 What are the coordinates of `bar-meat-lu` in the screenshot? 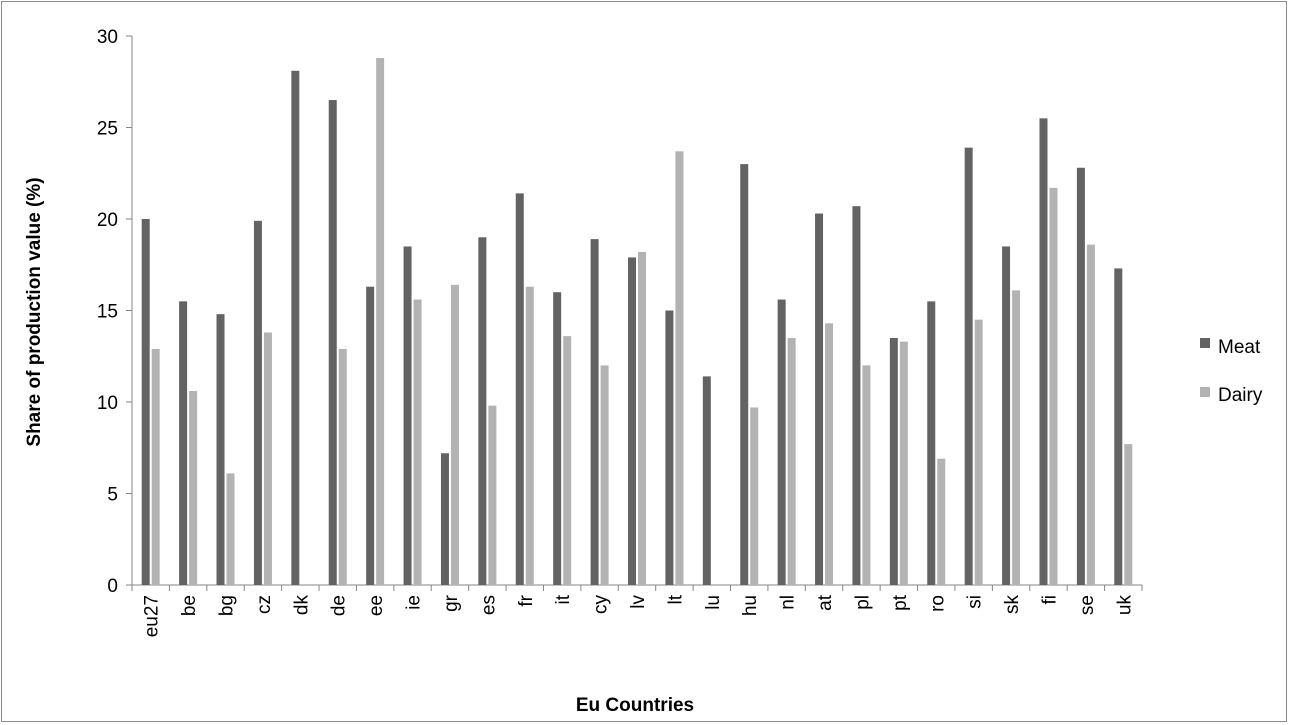 It's located at (706, 480).